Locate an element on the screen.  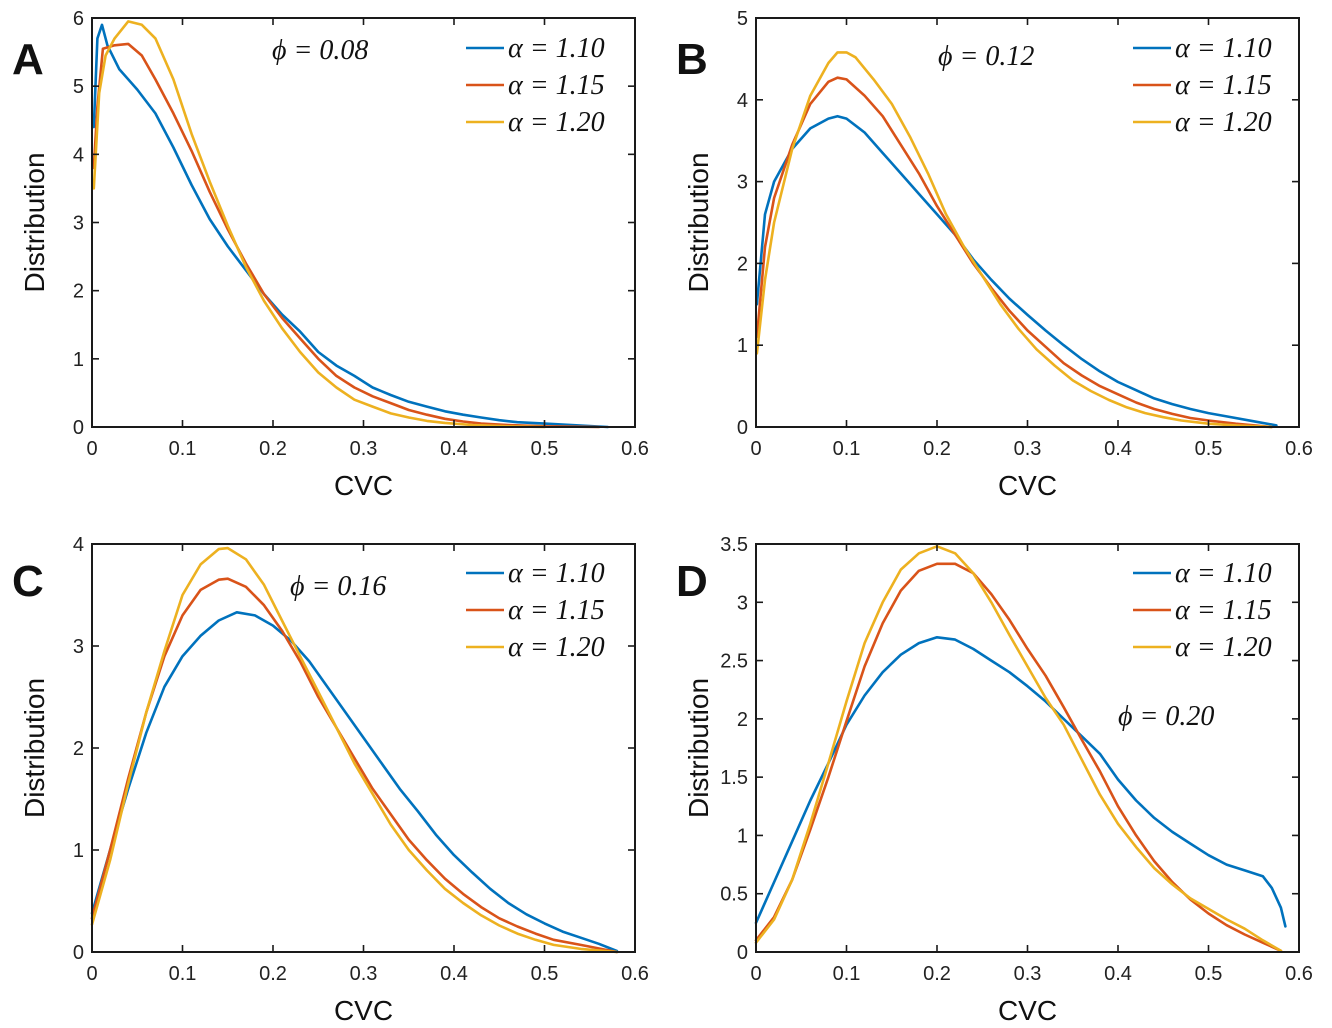
y-tick-label: 0.5 is located at coordinates (734, 895).